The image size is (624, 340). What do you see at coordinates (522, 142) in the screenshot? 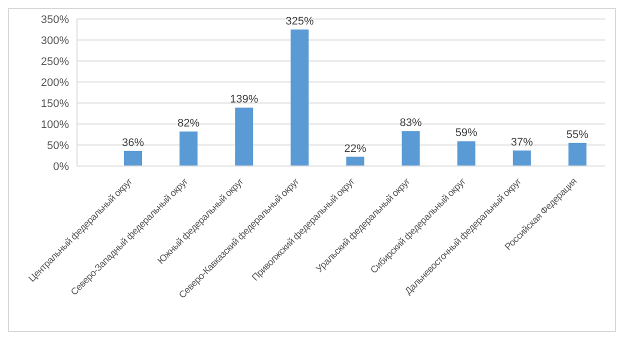
I see `data-label: 37%` at bounding box center [522, 142].